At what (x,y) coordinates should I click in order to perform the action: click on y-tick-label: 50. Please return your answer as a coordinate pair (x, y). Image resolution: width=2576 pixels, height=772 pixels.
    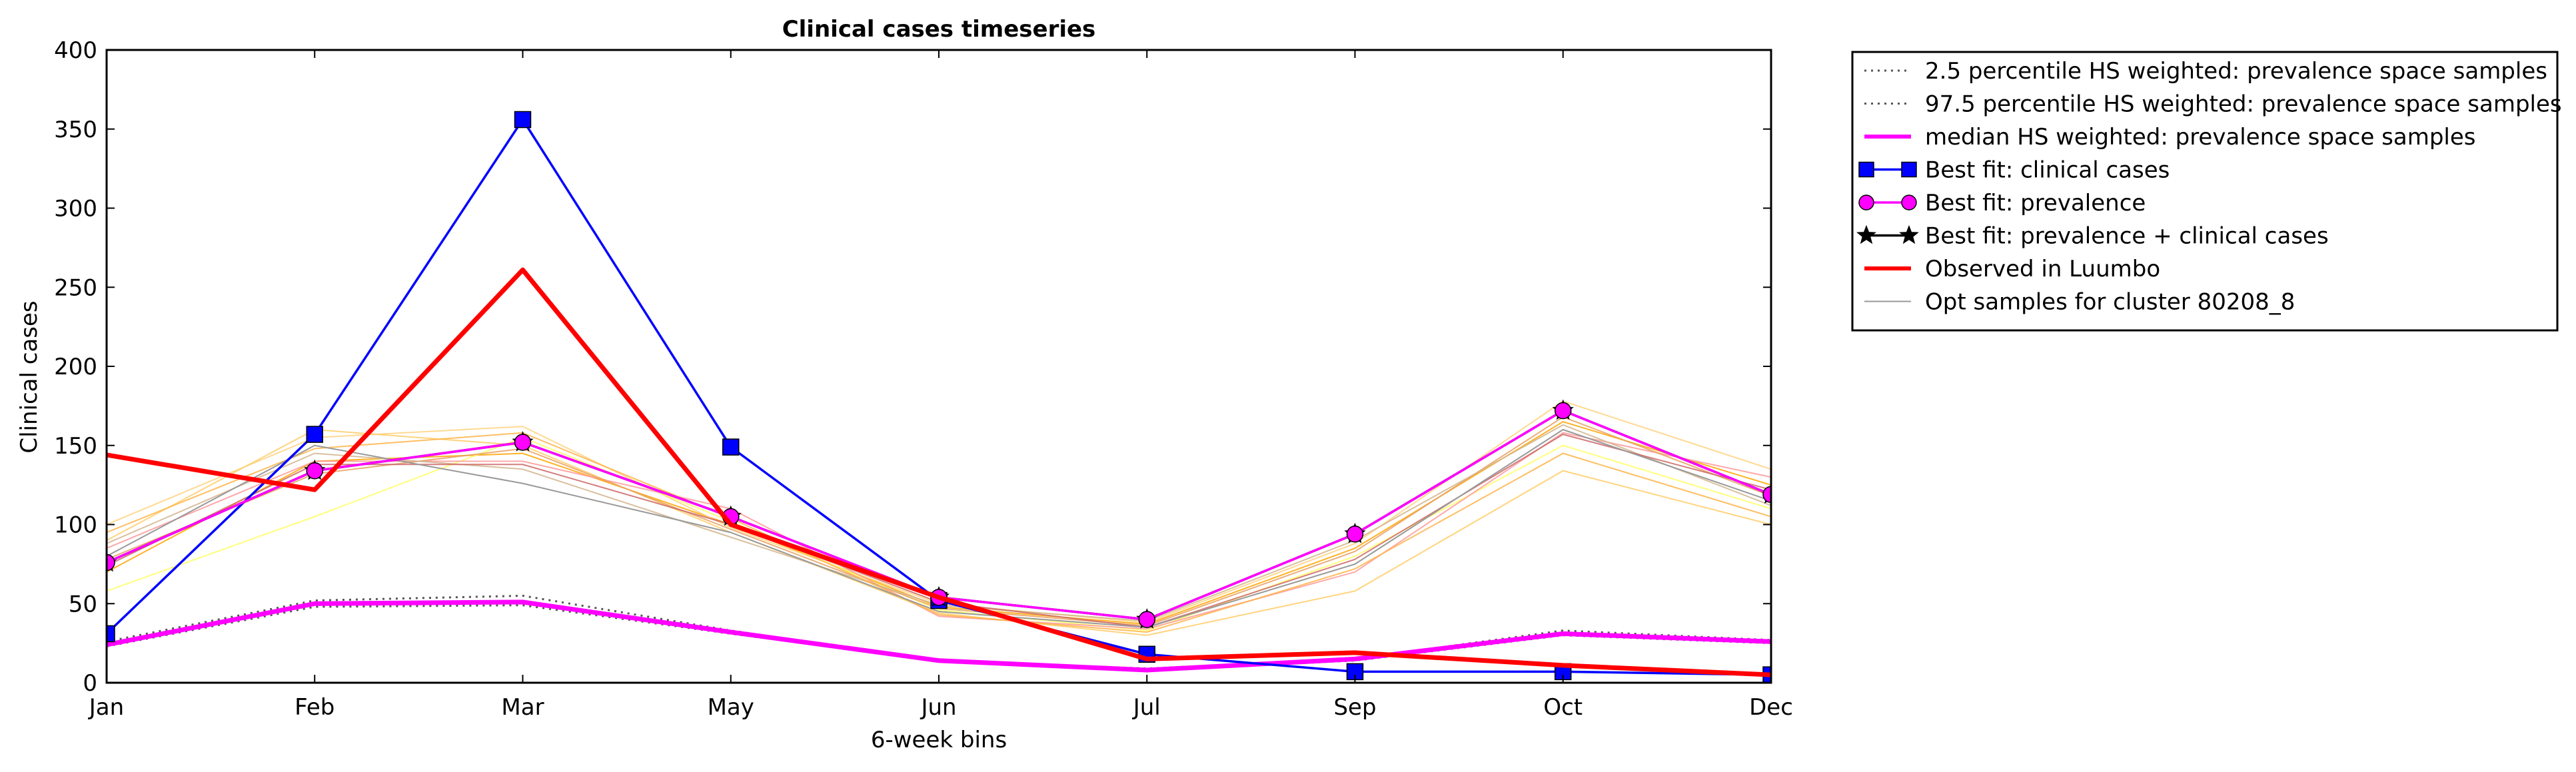
    Looking at the image, I should click on (83, 604).